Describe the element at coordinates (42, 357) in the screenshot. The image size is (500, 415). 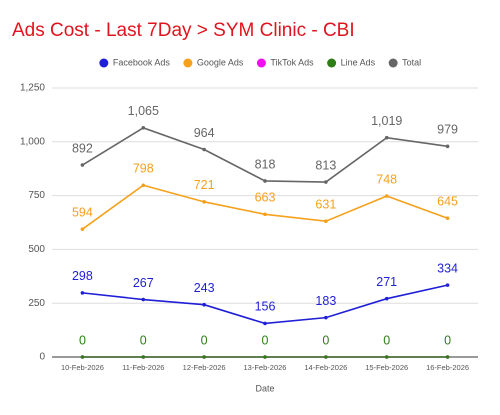
I see `y-tick-label: 0` at that location.